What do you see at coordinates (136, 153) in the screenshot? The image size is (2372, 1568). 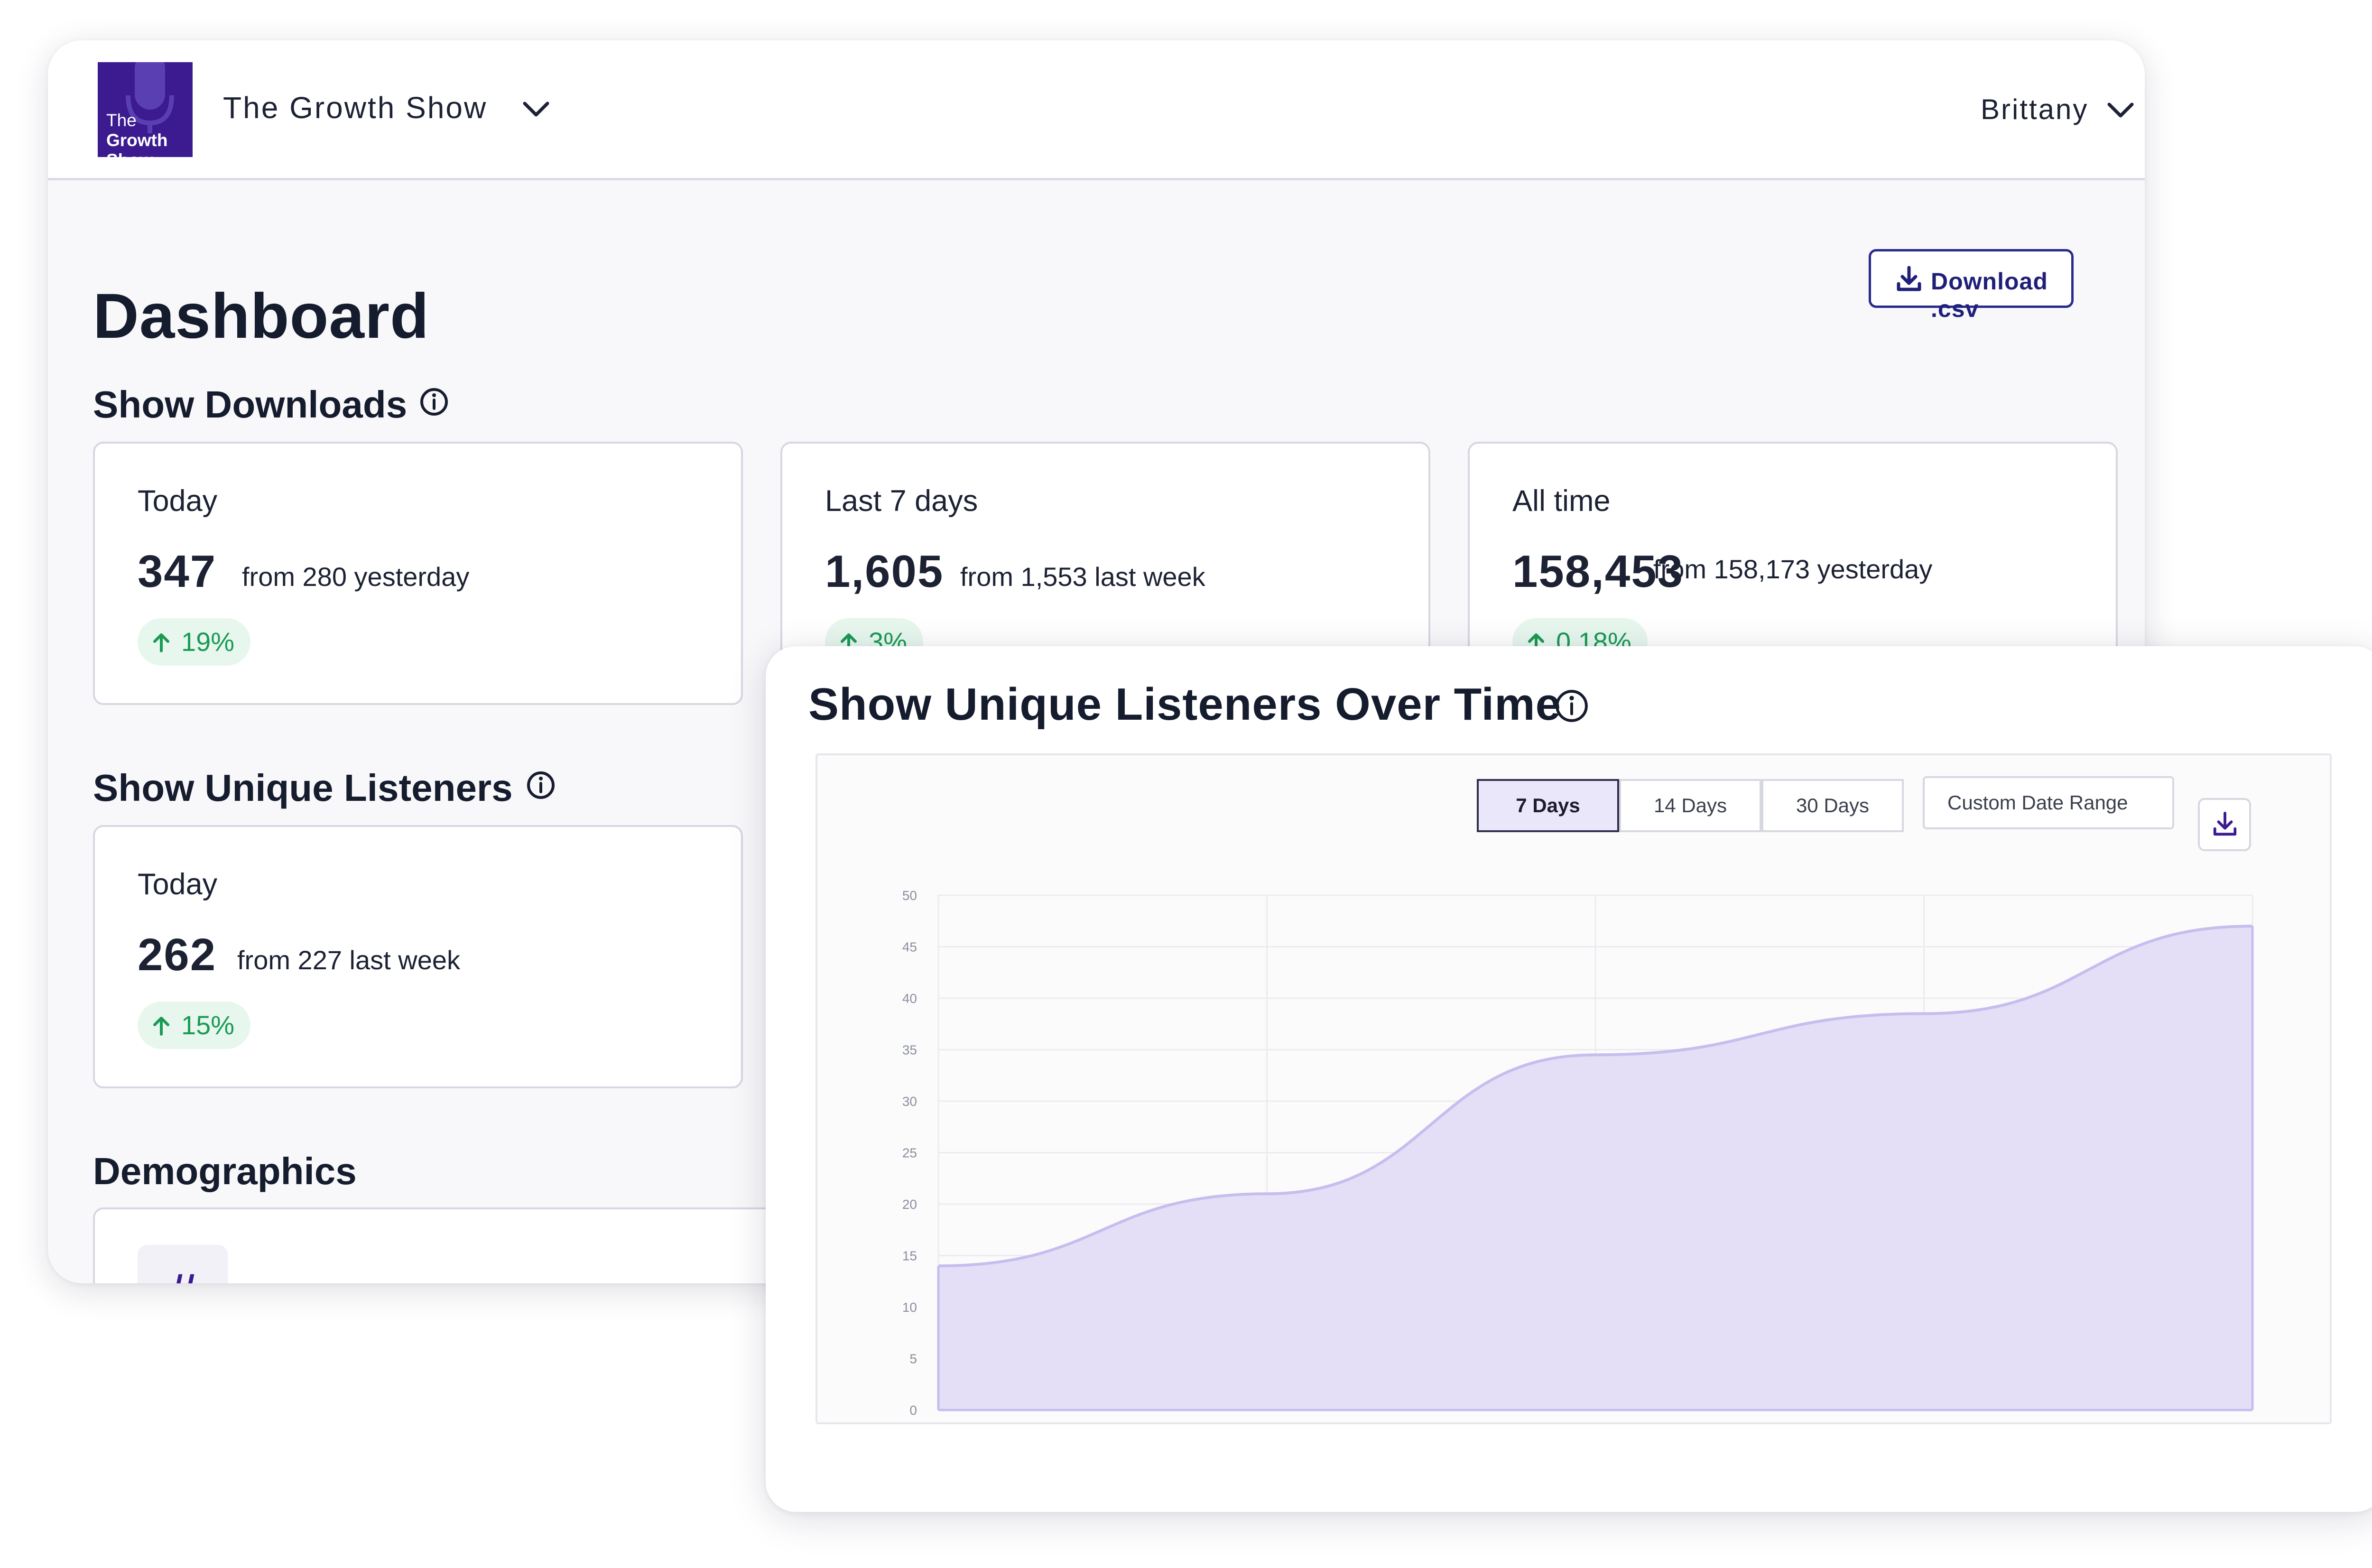 I see `logo-word-3: Show` at bounding box center [136, 153].